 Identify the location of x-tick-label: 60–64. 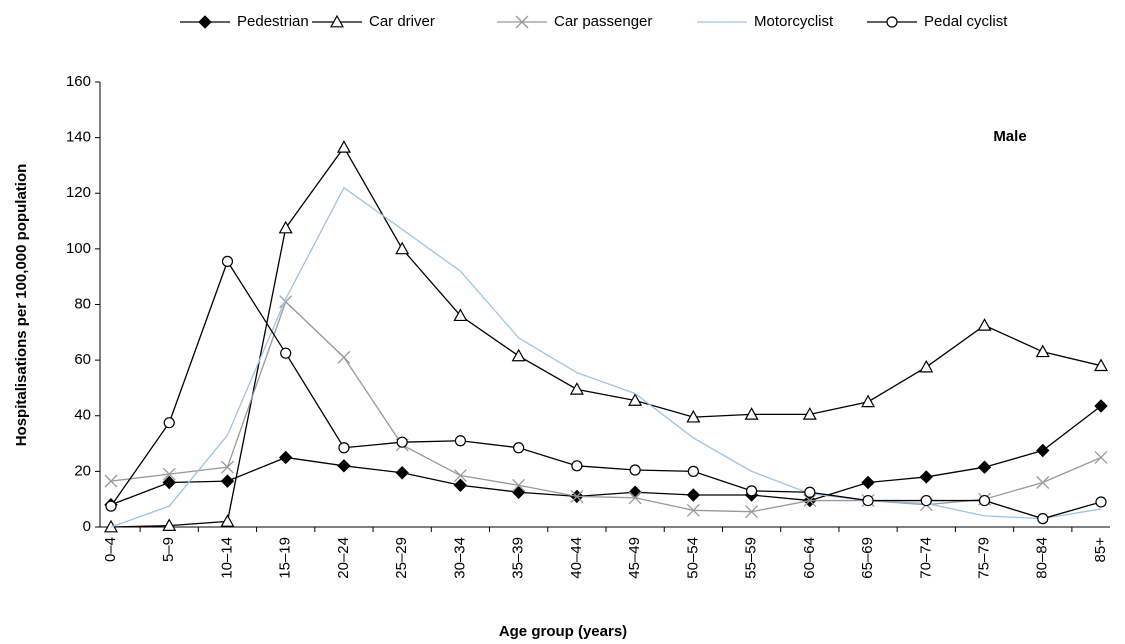
(809, 558).